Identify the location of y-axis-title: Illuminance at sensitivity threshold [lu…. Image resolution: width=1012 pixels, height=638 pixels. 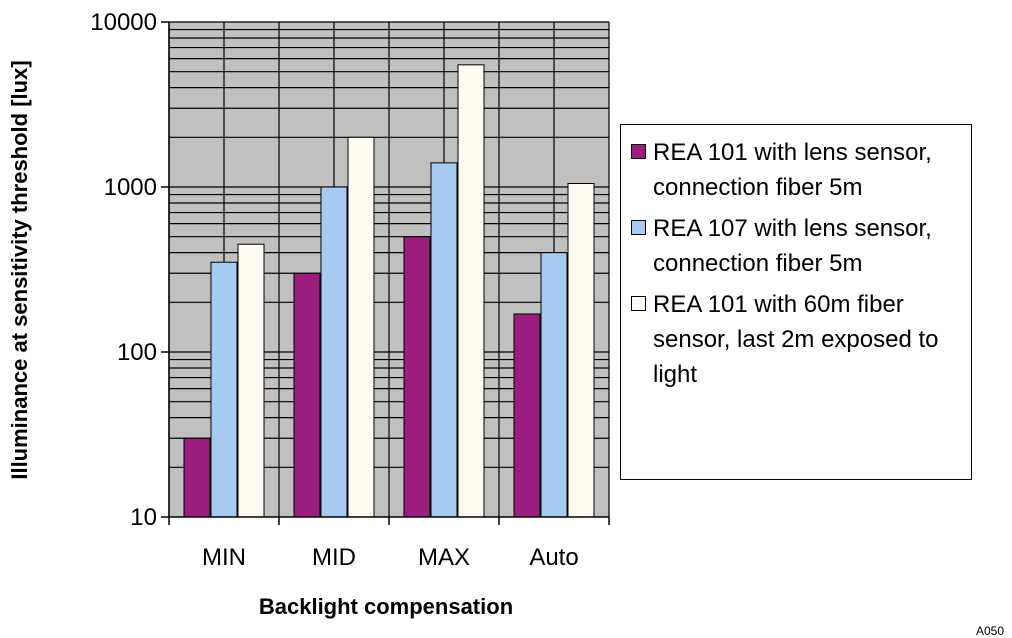
(19, 269).